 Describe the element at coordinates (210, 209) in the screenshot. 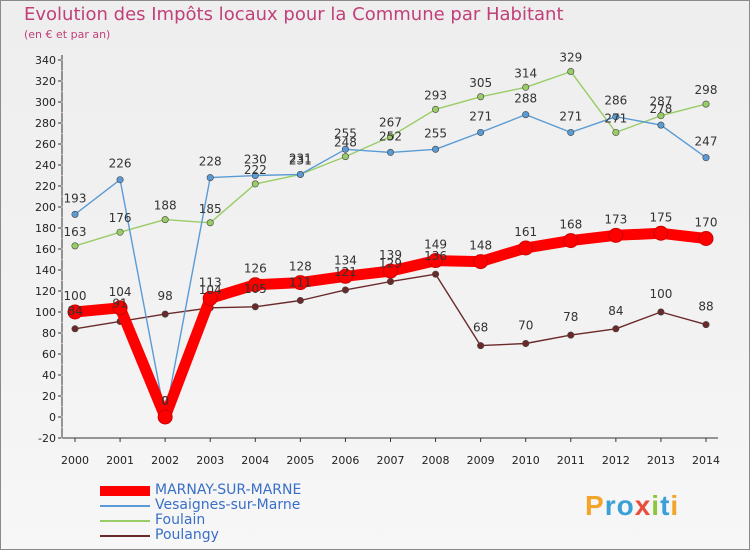

I see `data-label: 185` at that location.